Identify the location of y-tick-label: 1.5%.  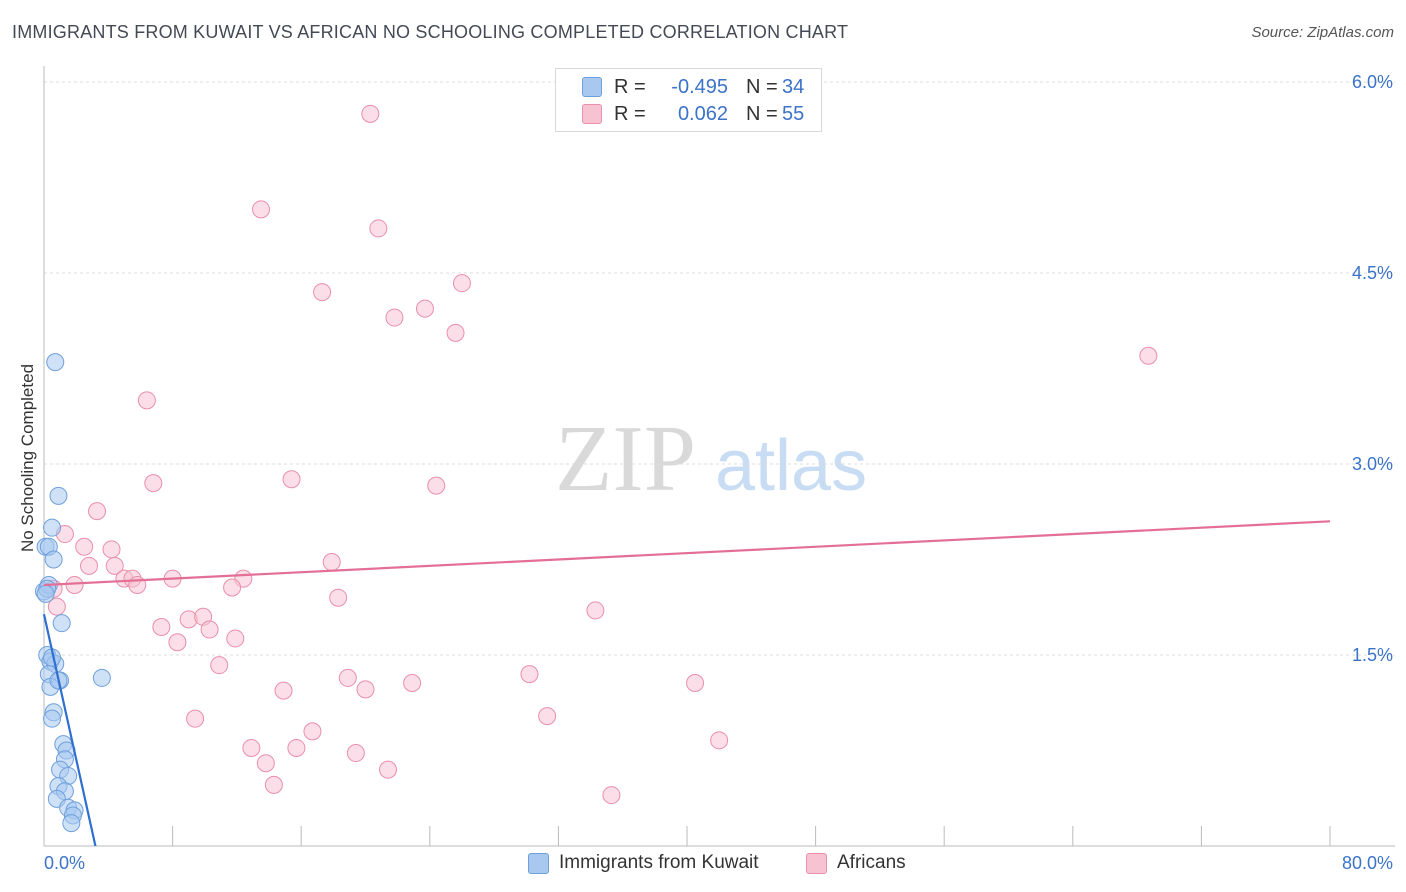
(1372, 655).